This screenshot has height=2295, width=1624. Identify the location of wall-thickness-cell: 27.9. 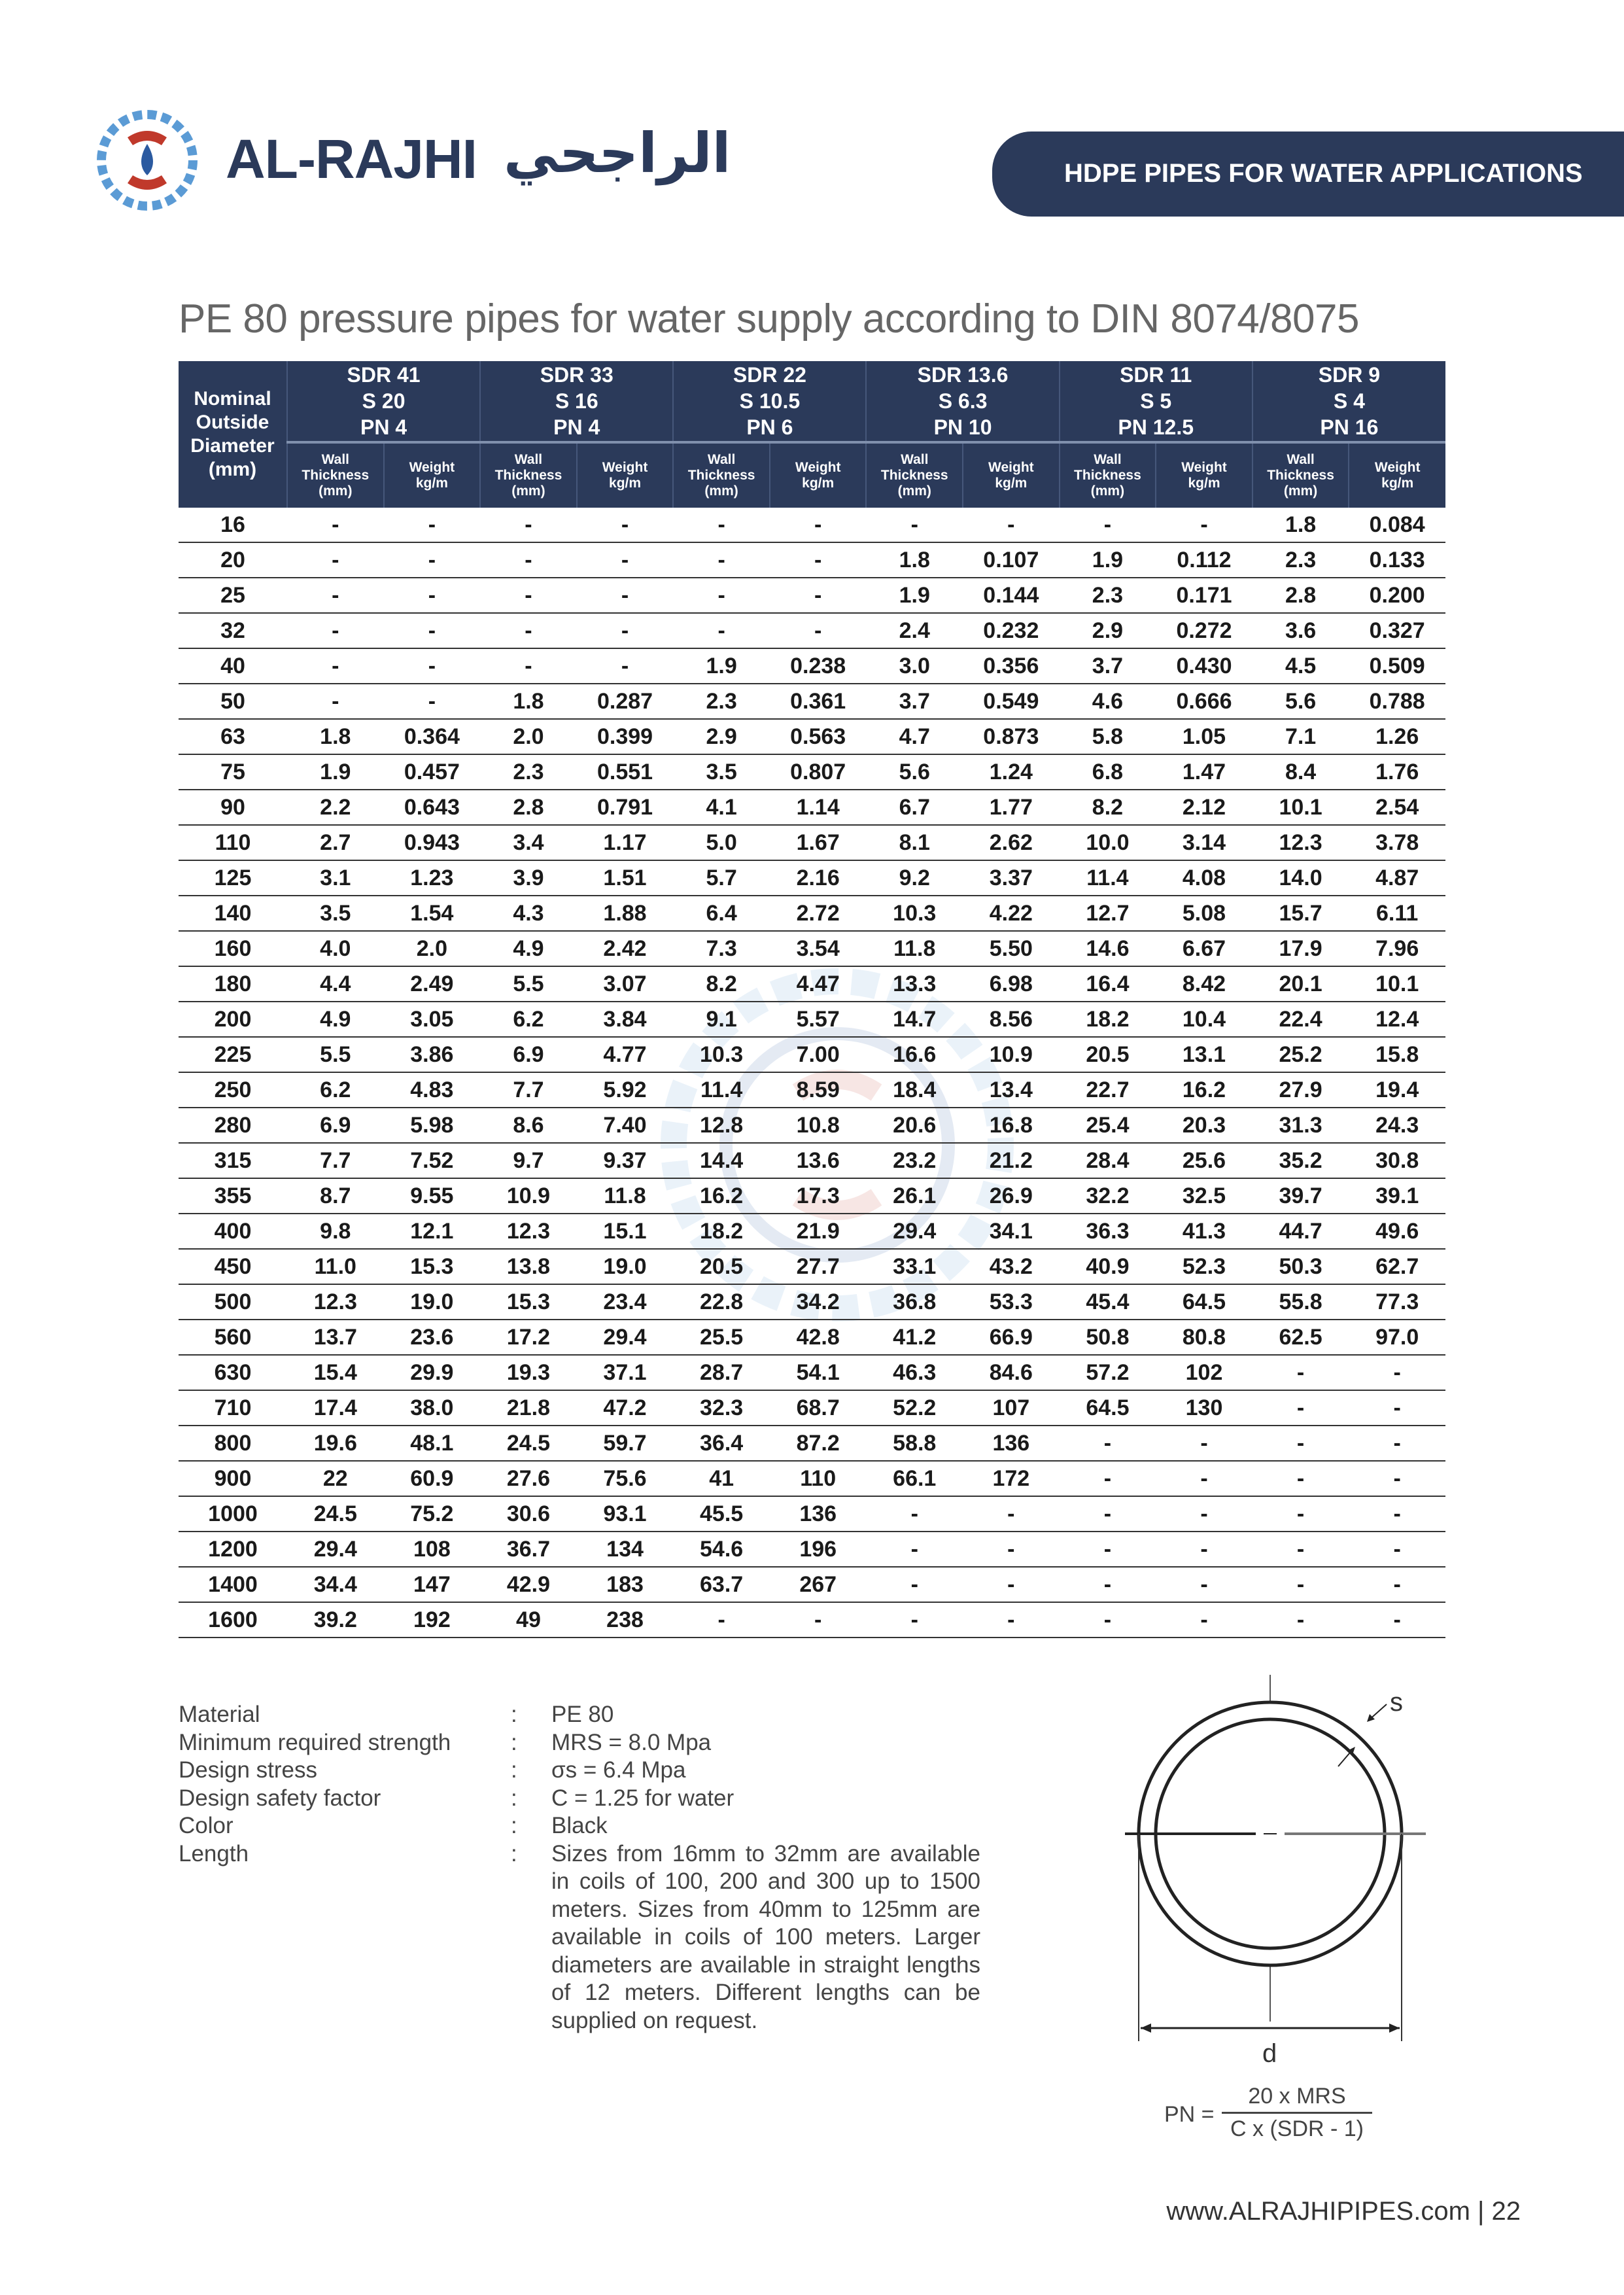
(1300, 1090).